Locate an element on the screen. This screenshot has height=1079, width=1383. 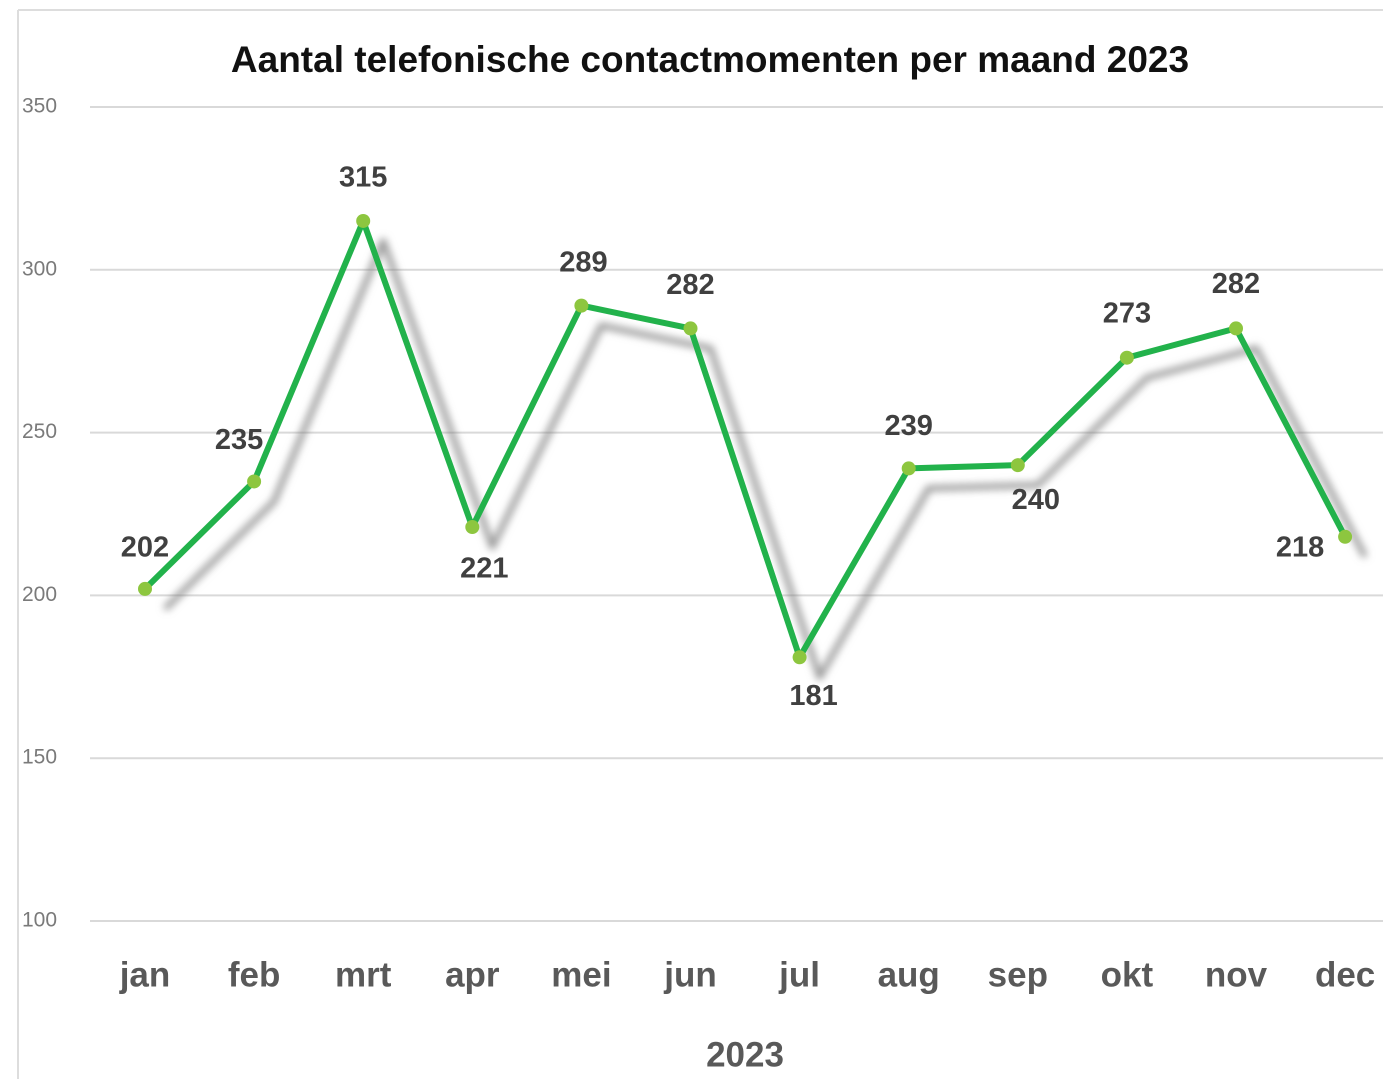
data-label: 240 is located at coordinates (1036, 500).